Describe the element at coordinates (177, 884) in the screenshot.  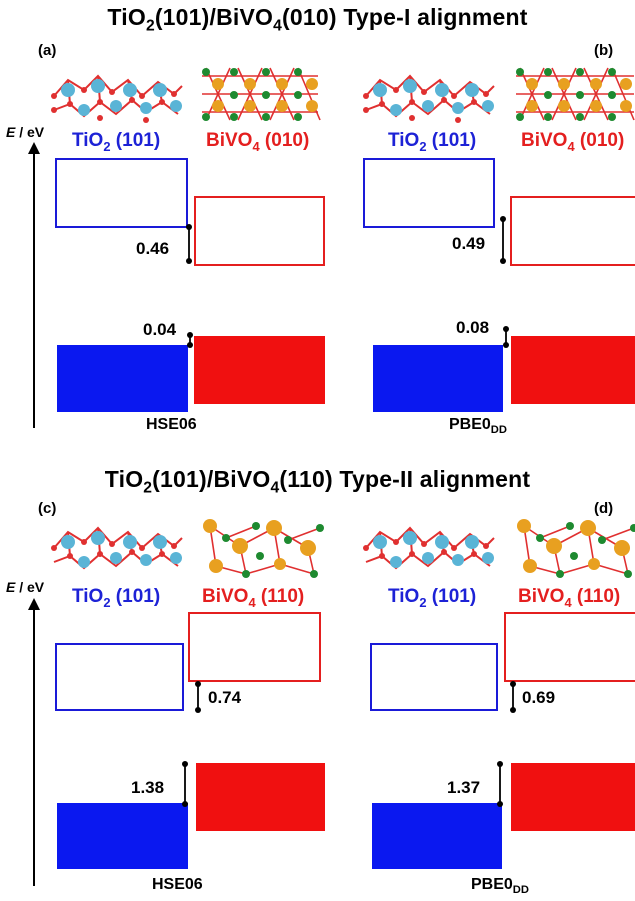
I see `method-label-c: HSE06` at that location.